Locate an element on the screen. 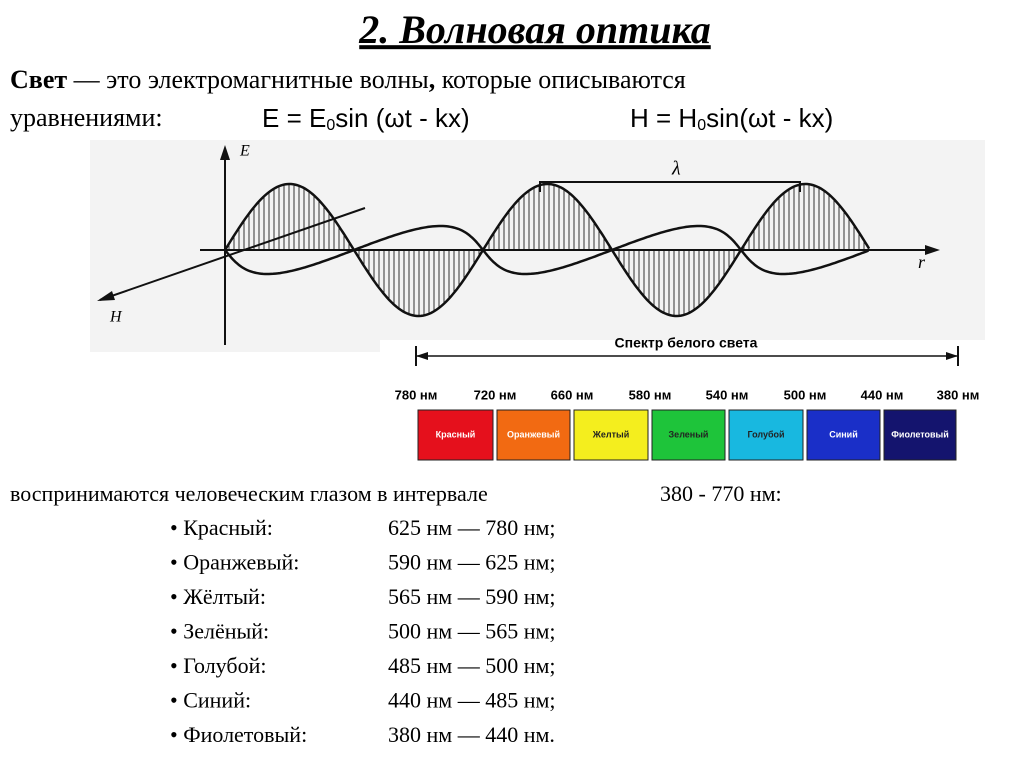 This screenshot has width=1024, height=767. r-label: r is located at coordinates (922, 262).